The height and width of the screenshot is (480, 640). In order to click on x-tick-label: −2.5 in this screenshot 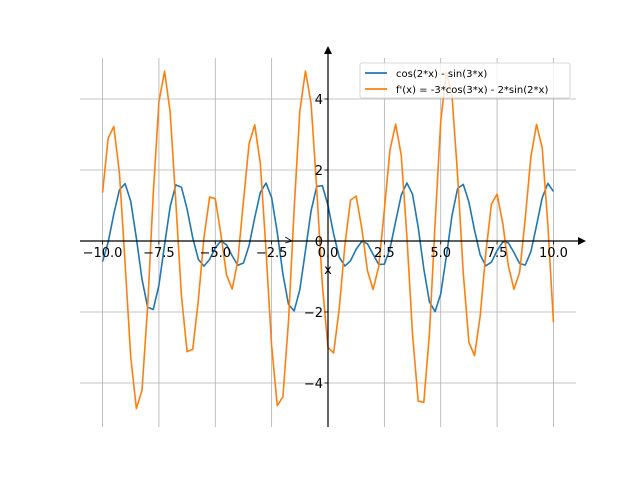, I will do `click(272, 253)`.